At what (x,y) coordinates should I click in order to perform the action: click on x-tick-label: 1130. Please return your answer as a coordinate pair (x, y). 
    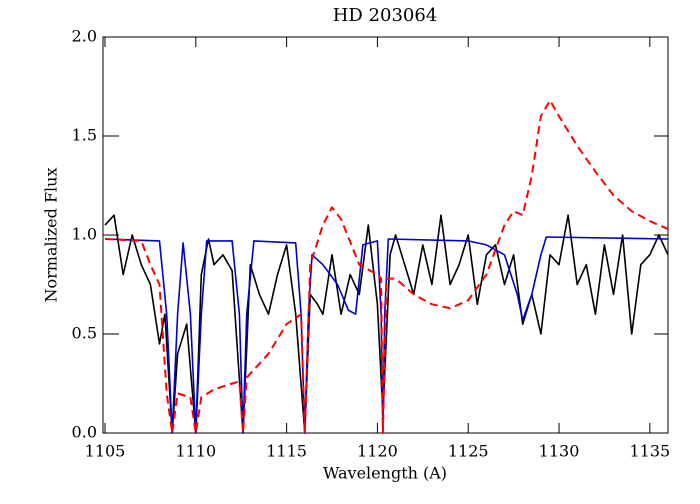
    Looking at the image, I should click on (559, 451).